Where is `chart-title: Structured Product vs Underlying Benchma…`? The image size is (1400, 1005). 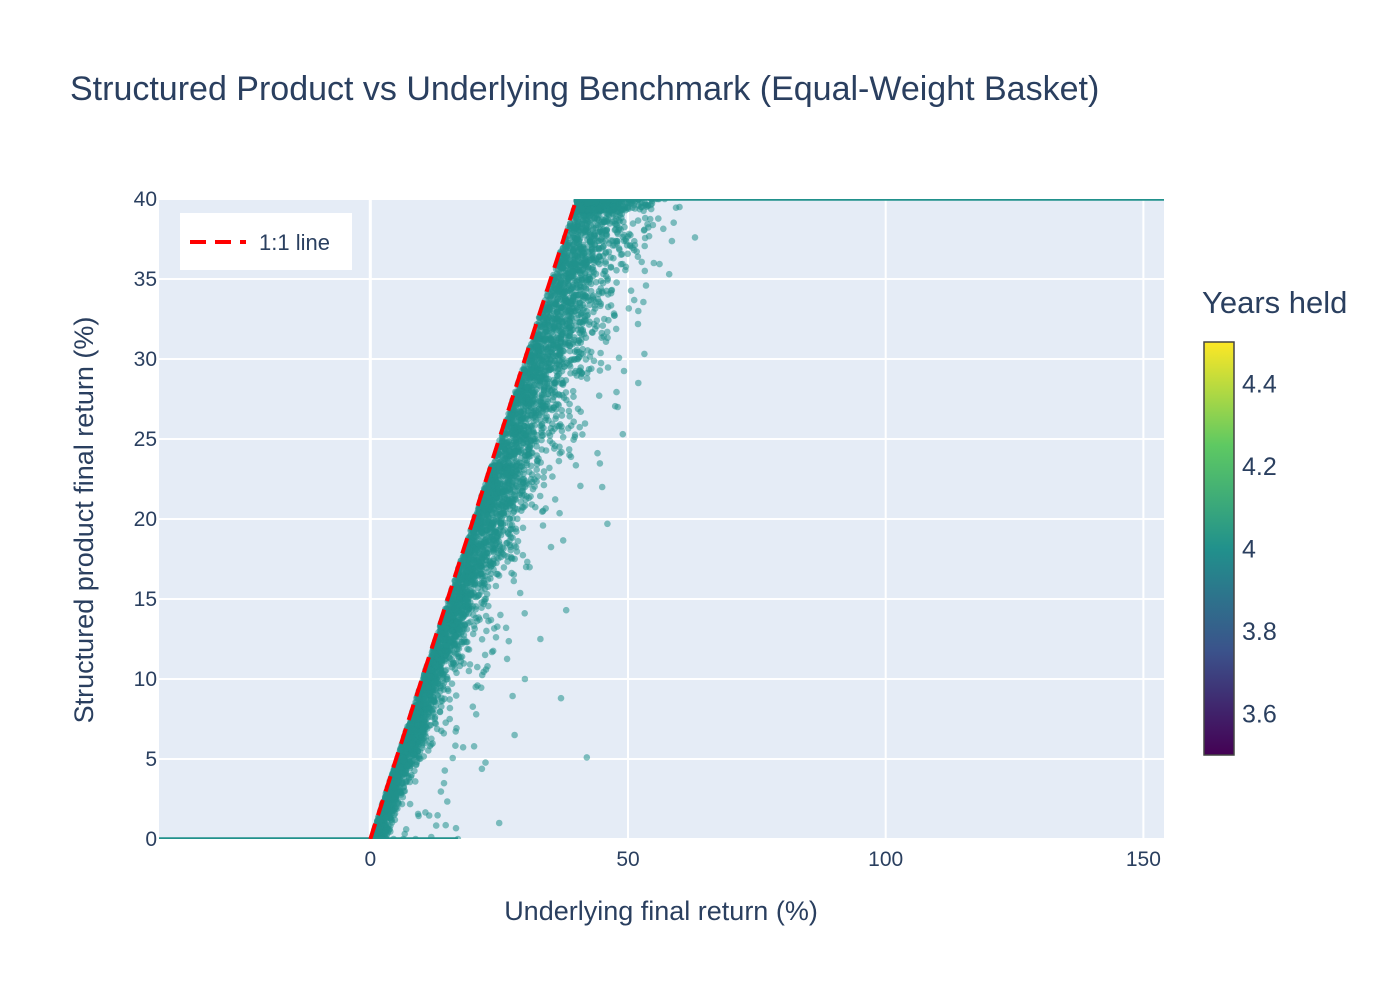 chart-title: Structured Product vs Underlying Benchma… is located at coordinates (584, 89).